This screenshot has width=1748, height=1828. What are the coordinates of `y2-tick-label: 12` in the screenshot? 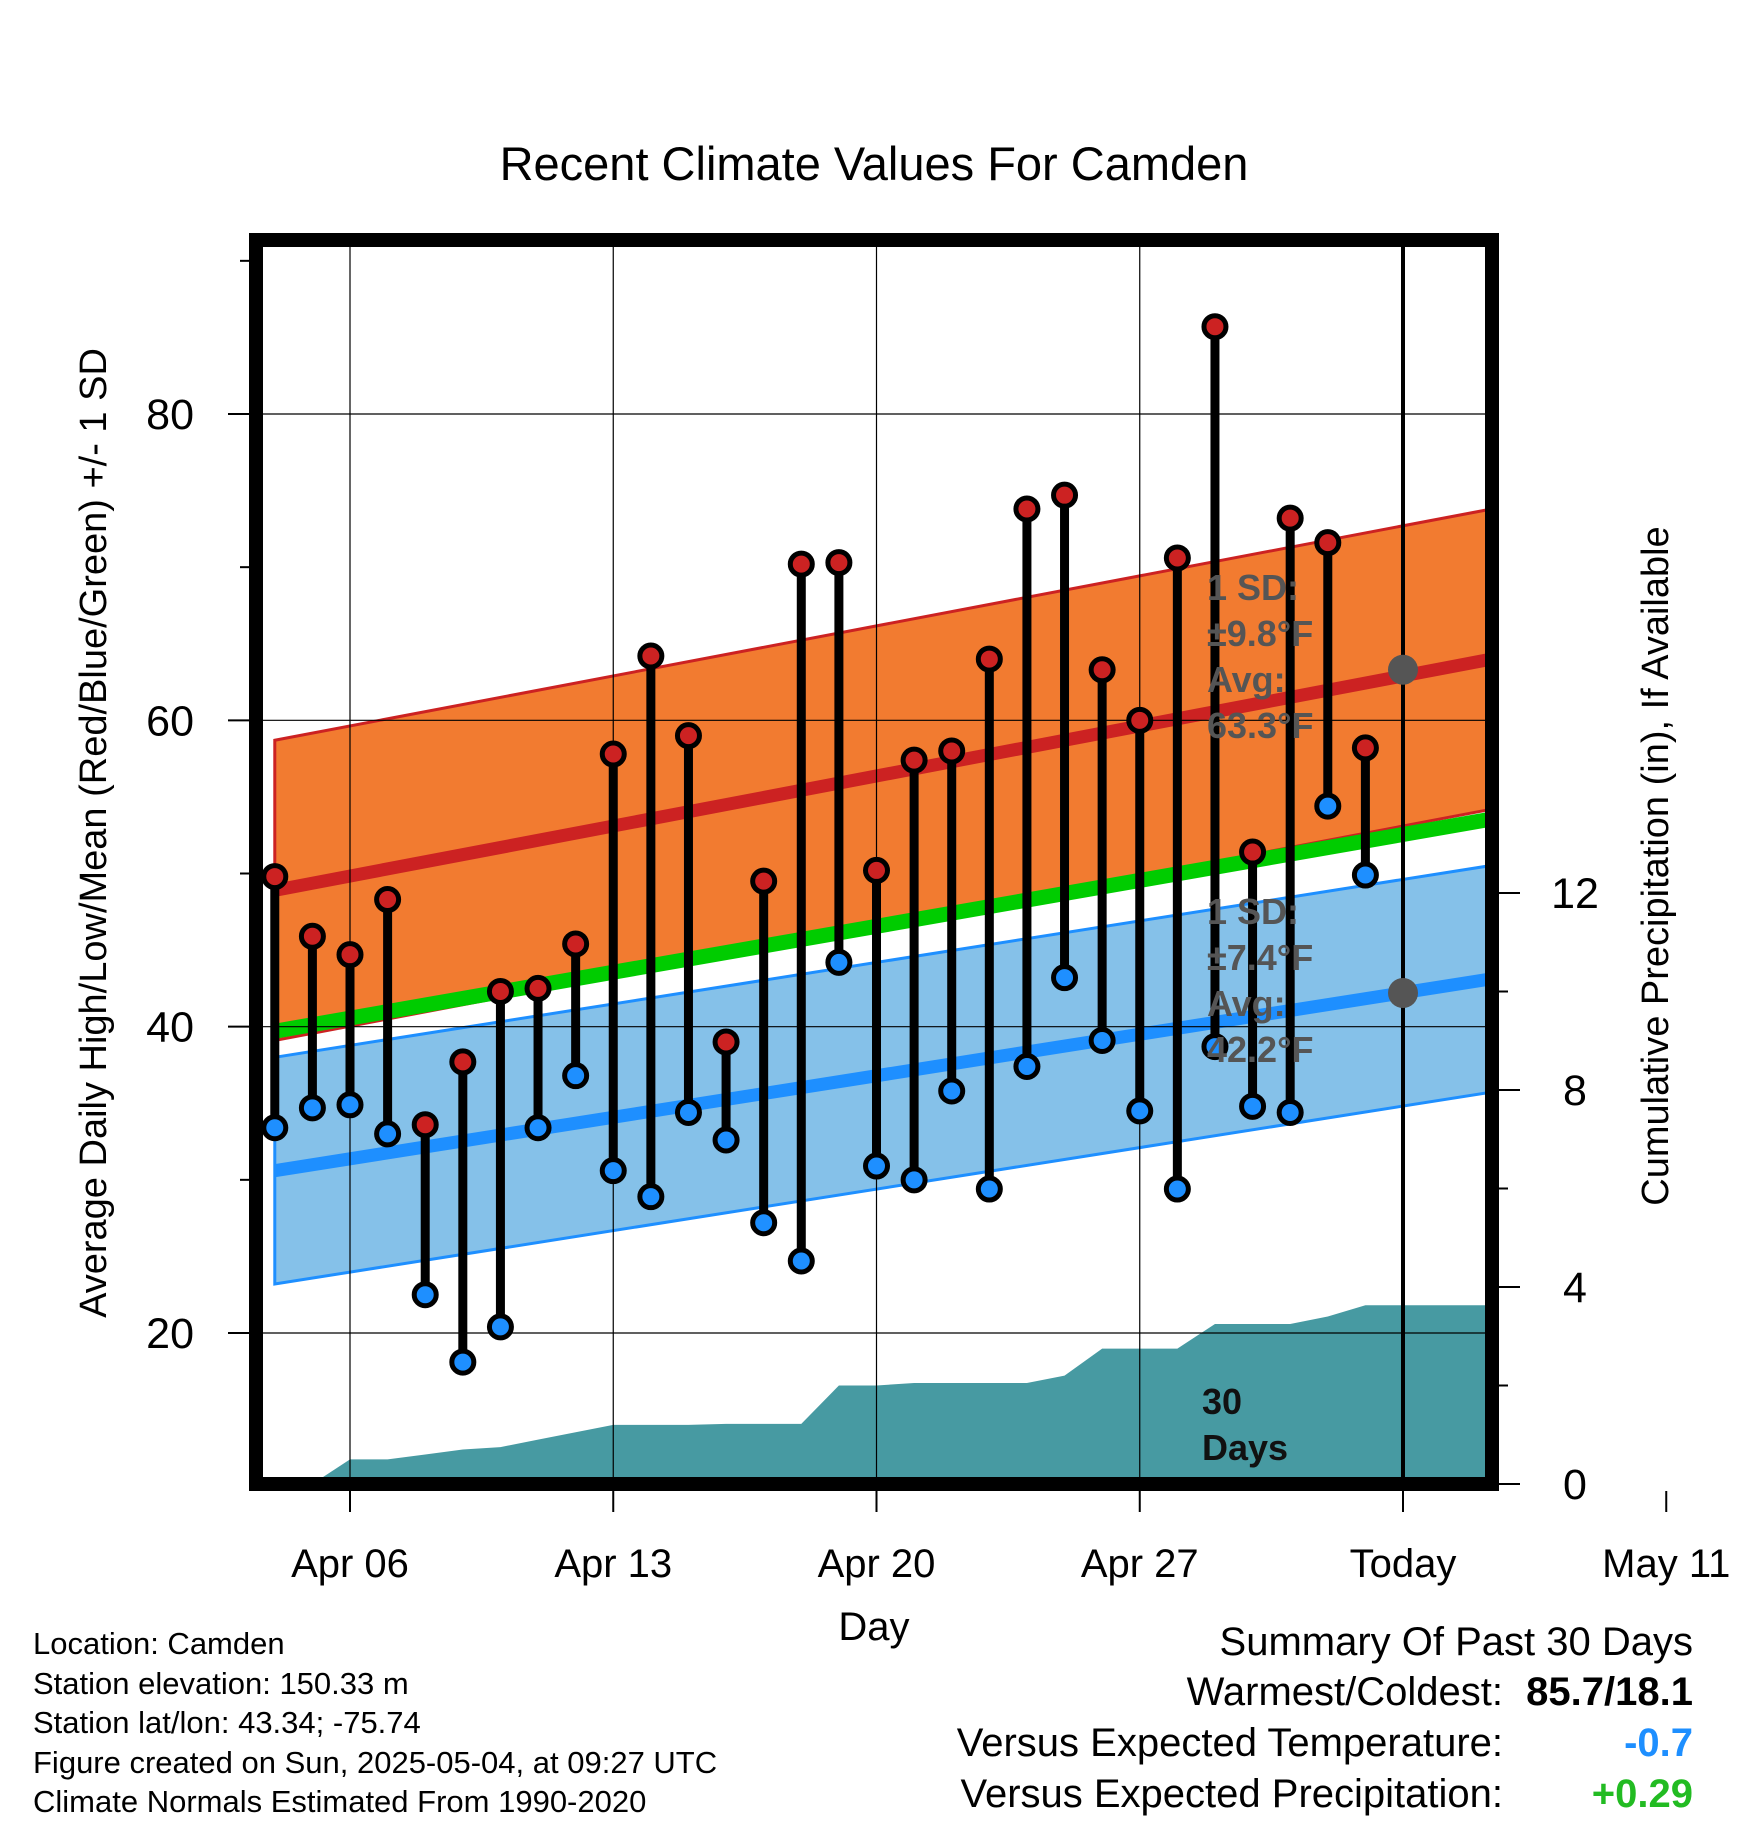 It's located at (1575, 894).